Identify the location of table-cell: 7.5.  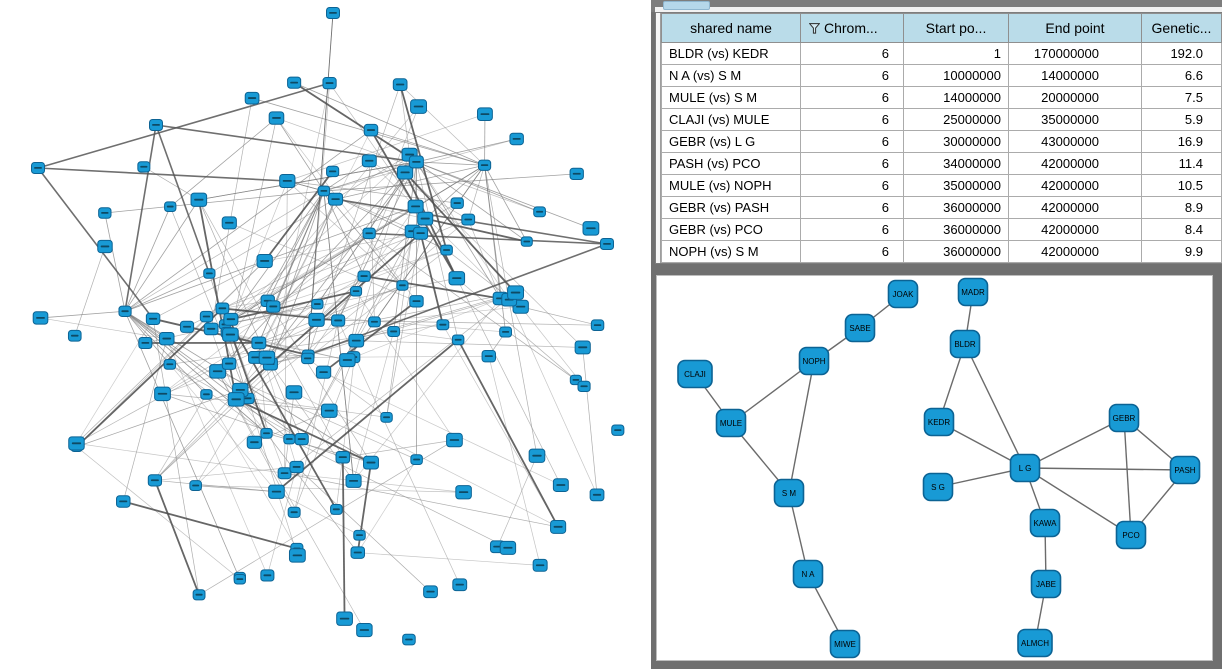
(1181, 97).